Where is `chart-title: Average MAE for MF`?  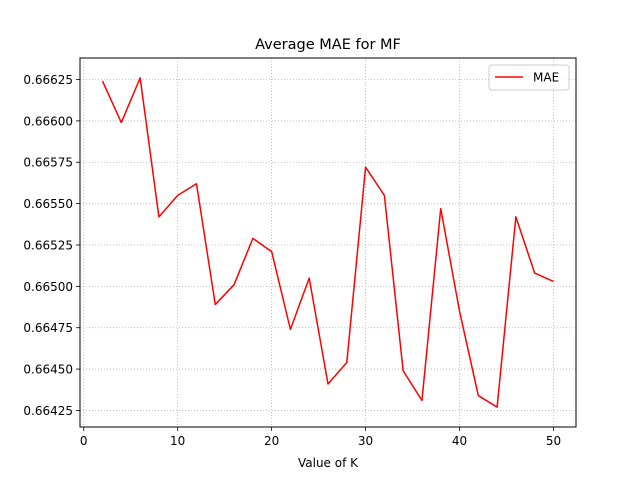 chart-title: Average MAE for MF is located at coordinates (328, 45).